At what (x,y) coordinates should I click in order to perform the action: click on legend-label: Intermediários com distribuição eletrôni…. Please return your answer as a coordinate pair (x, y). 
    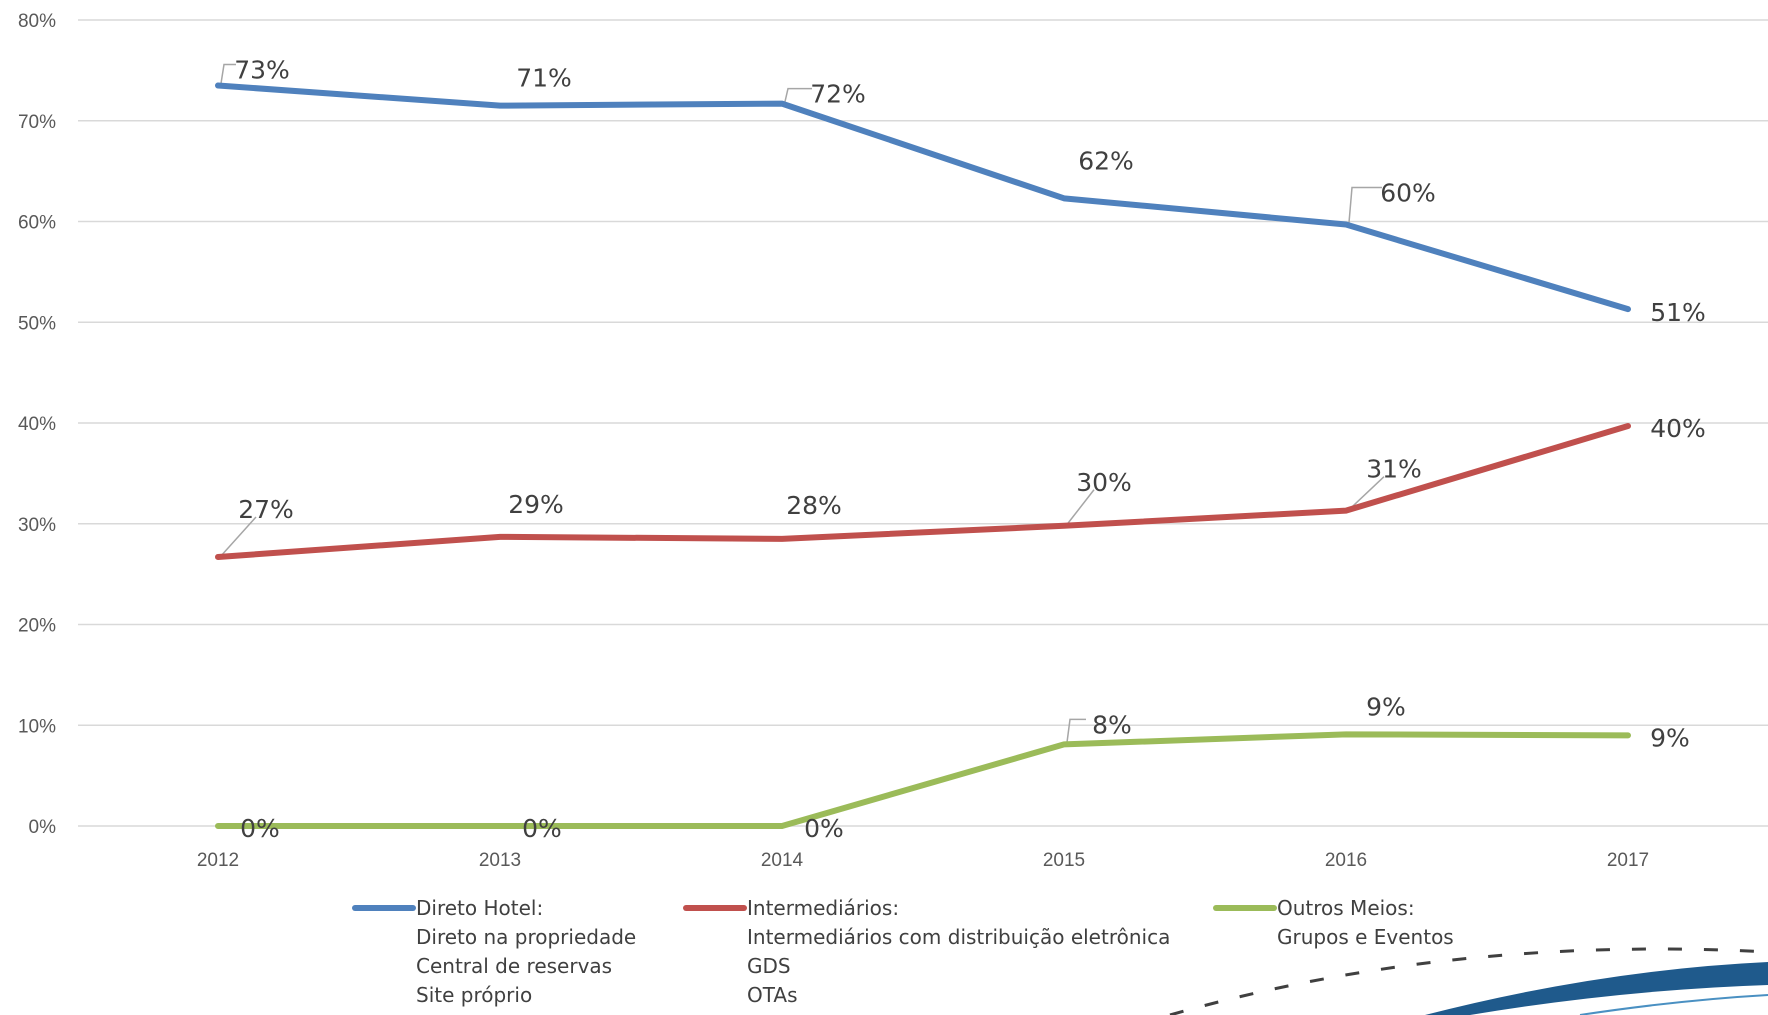
    Looking at the image, I should click on (958, 937).